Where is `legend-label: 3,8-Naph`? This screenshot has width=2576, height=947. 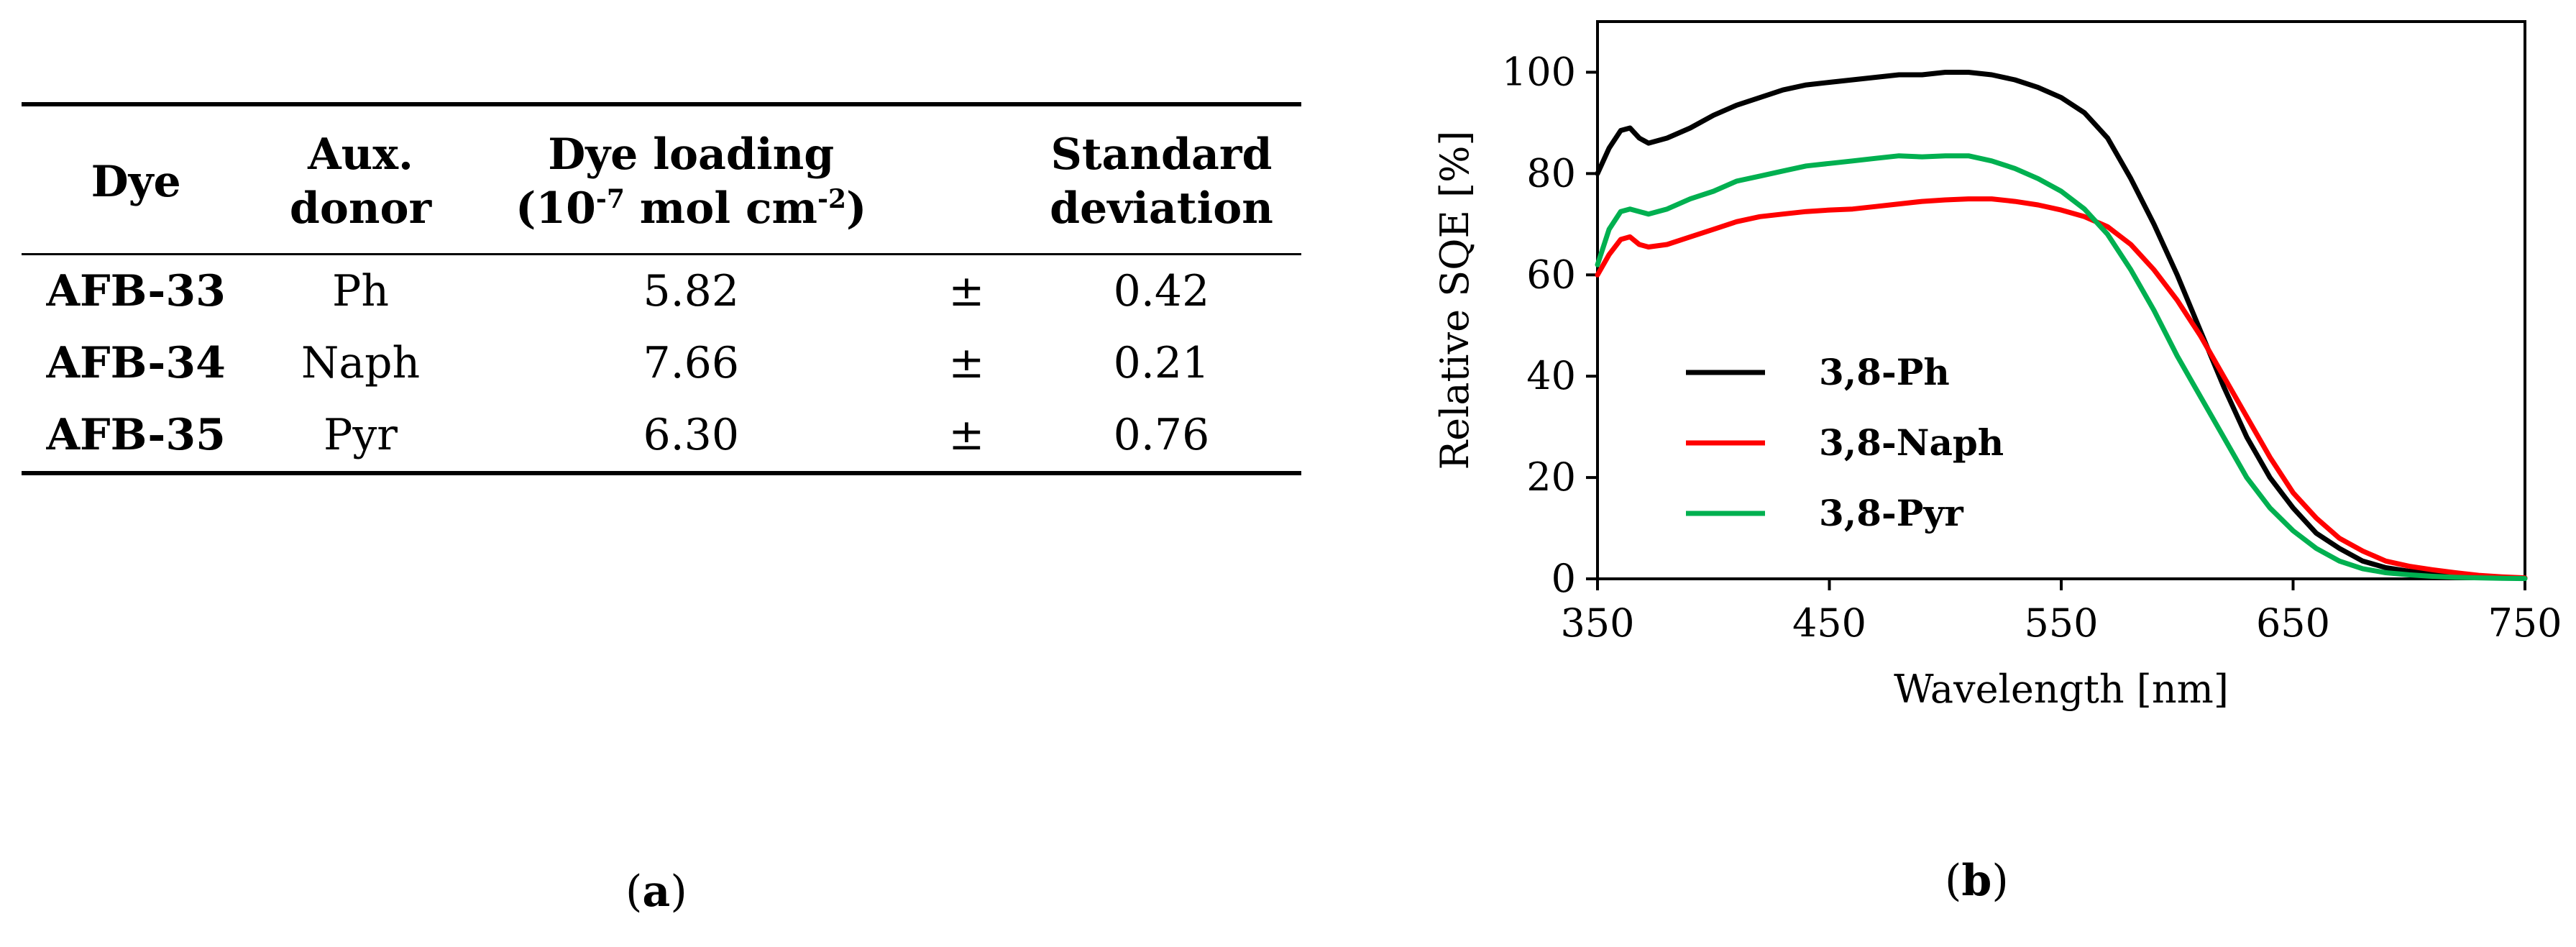 legend-label: 3,8-Naph is located at coordinates (1911, 442).